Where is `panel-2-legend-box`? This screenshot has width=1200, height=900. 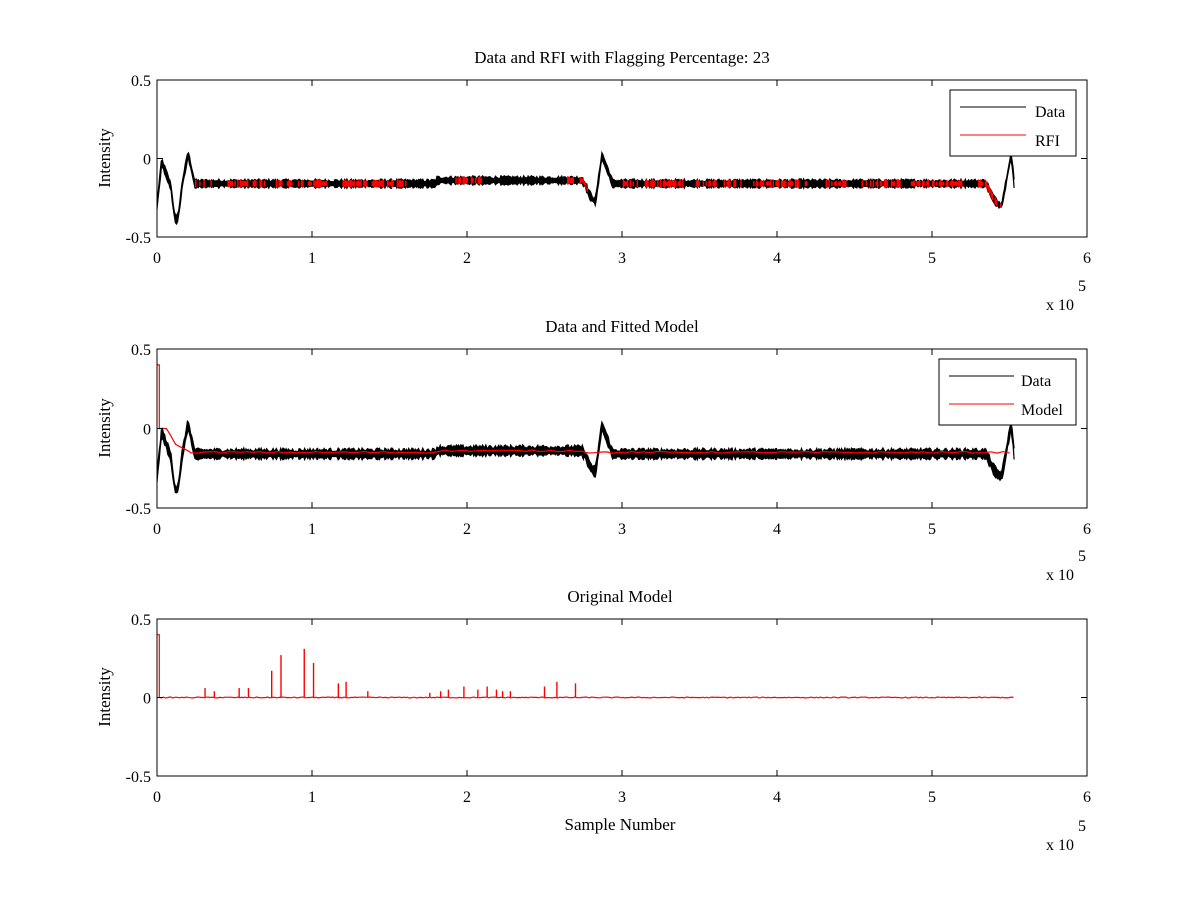
panel-2-legend-box is located at coordinates (1007, 392).